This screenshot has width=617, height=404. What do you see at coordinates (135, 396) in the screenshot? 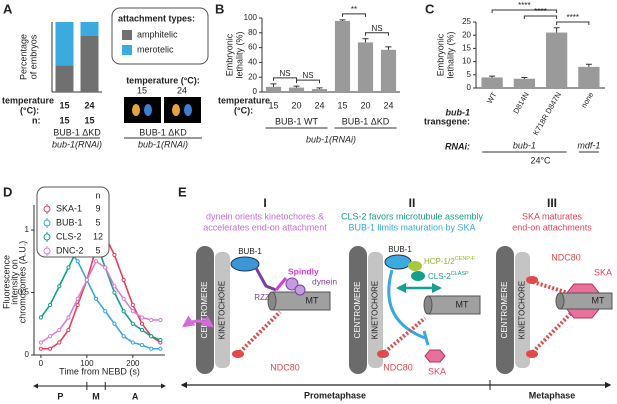
I see `phase-label: A` at bounding box center [135, 396].